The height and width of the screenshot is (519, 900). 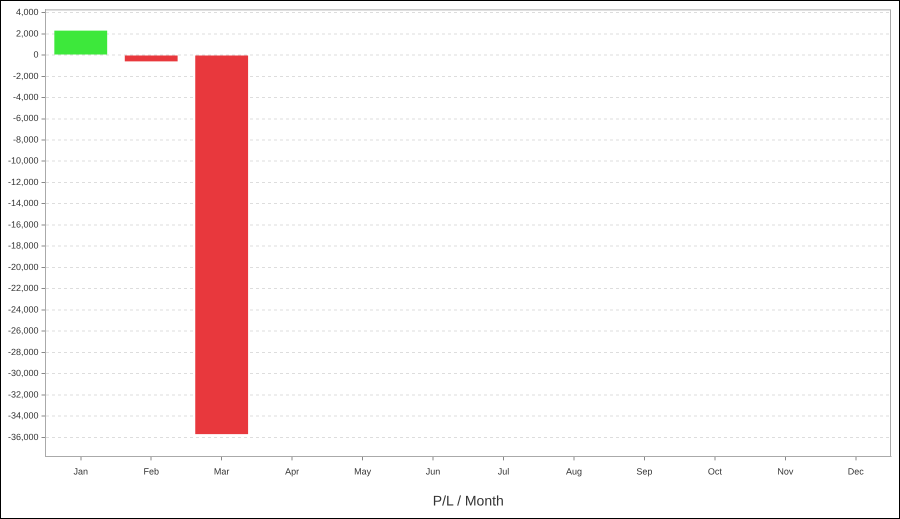 What do you see at coordinates (23, 415) in the screenshot?
I see `y-tick-label: -34,000` at bounding box center [23, 415].